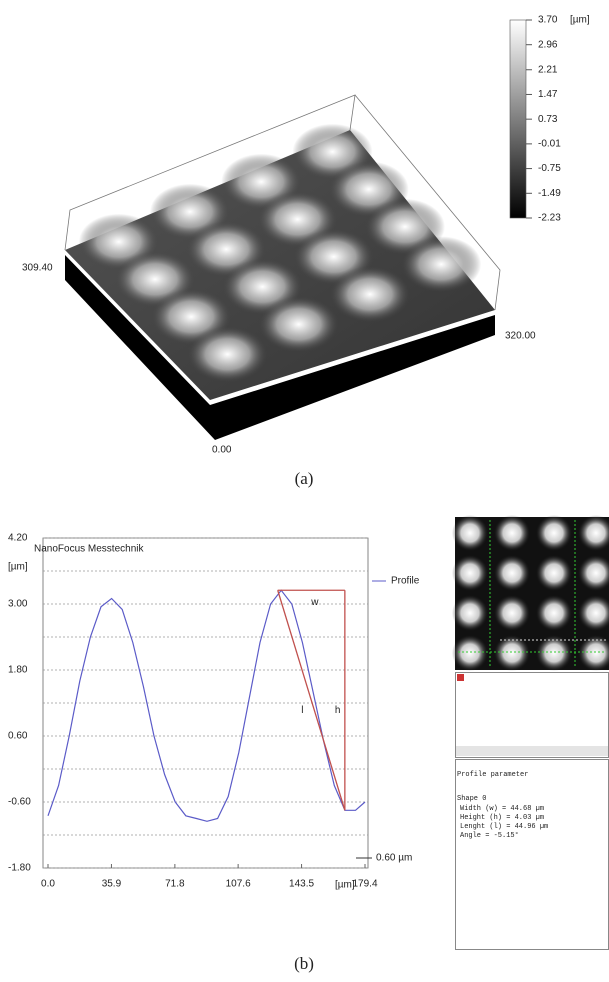  I want to click on x-axis-label: [µm], so click(345, 885).